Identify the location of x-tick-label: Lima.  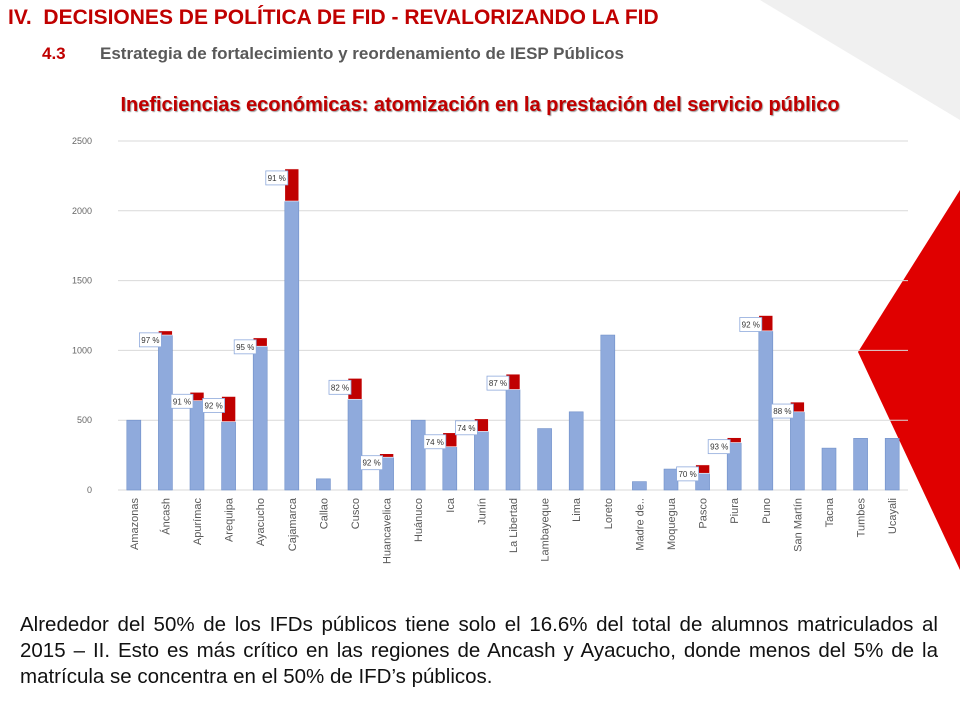
(577, 509).